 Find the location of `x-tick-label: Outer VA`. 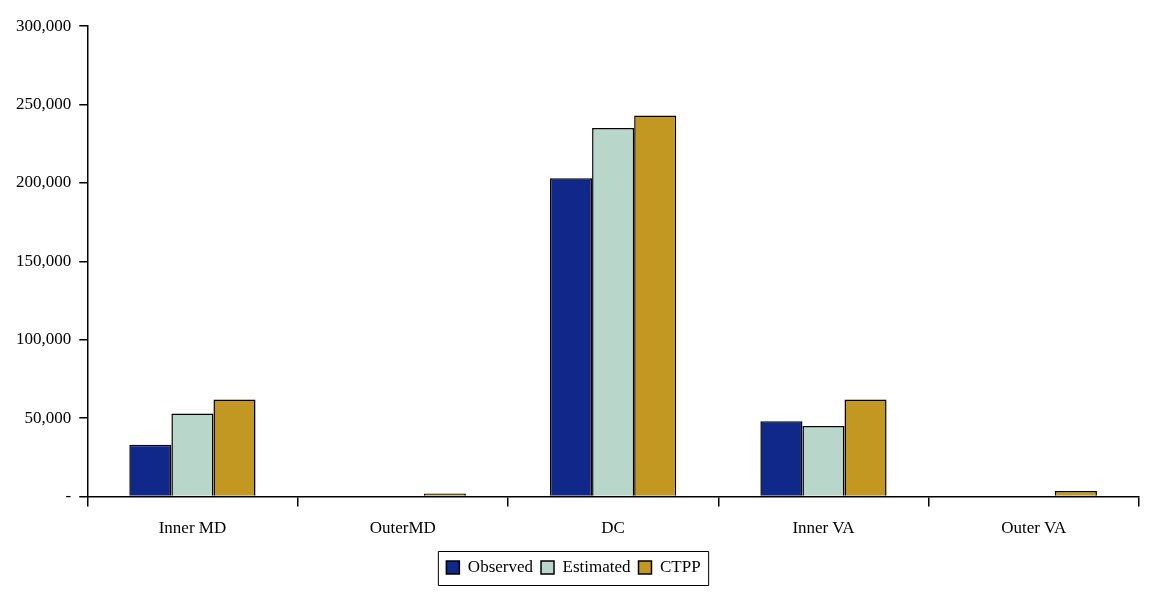

x-tick-label: Outer VA is located at coordinates (1034, 528).